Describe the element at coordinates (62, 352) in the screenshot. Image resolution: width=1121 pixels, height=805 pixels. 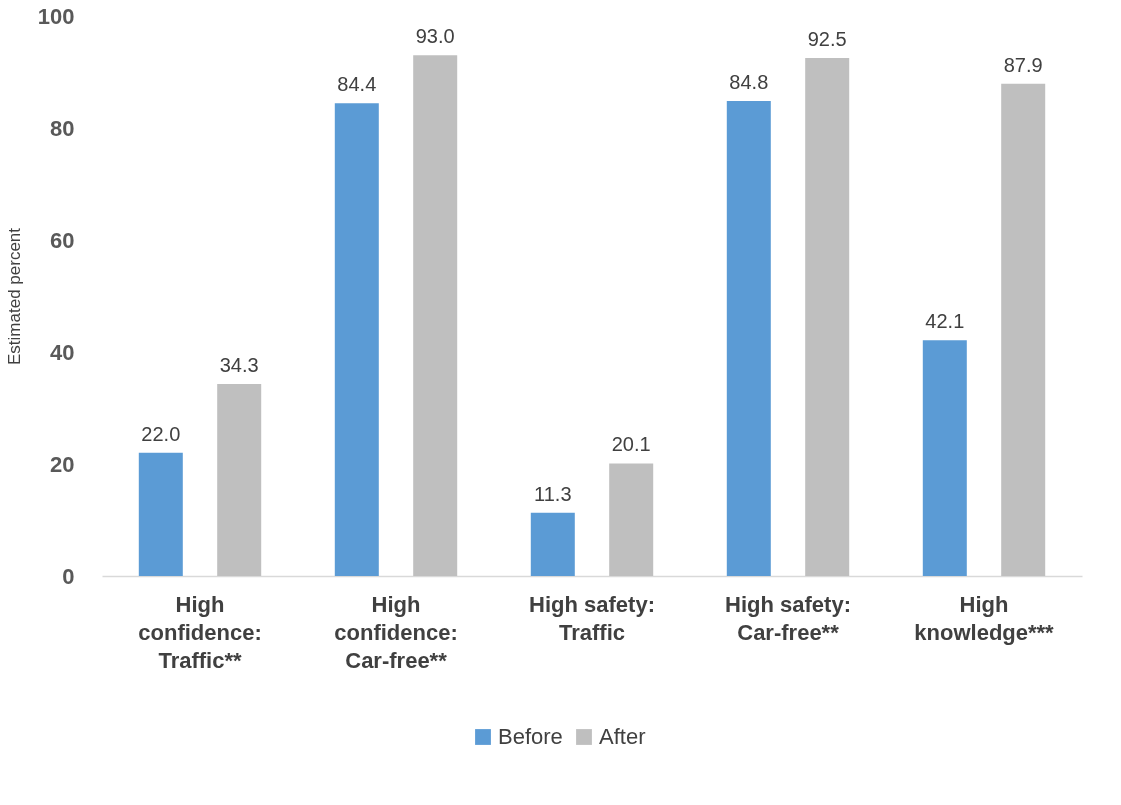
I see `y-tick-label: 40` at that location.